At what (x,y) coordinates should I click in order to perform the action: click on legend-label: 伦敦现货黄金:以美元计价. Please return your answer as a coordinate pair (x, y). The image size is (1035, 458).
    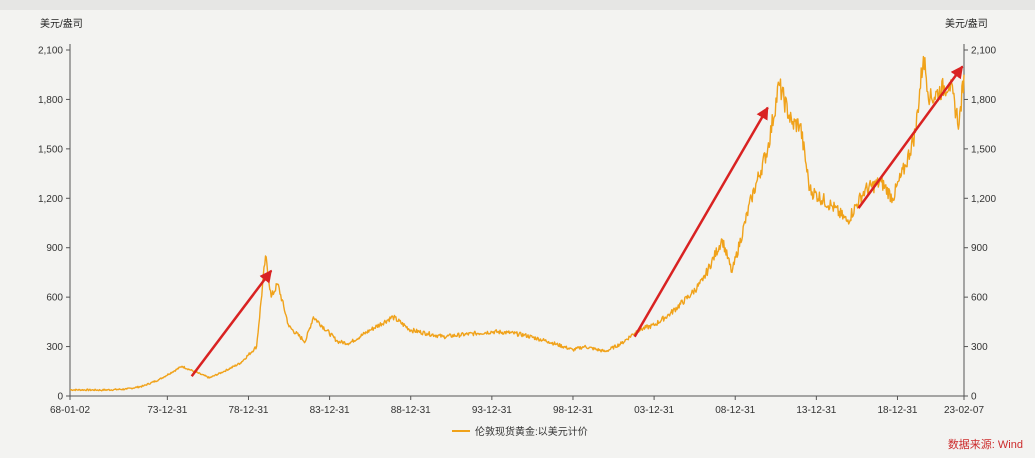
    Looking at the image, I should click on (531, 431).